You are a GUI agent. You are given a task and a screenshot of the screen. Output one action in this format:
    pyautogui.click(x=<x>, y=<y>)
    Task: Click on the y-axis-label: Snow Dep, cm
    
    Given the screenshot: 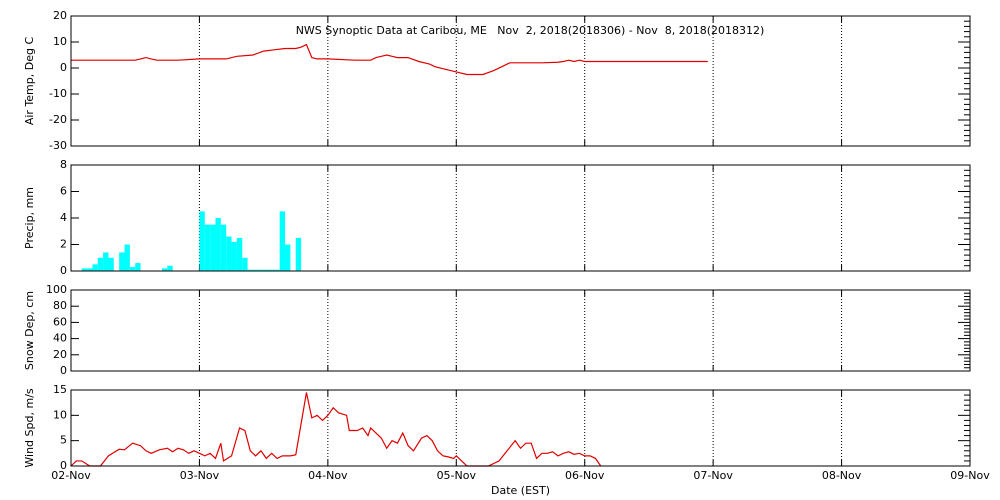 What is the action you would take?
    pyautogui.click(x=29, y=330)
    